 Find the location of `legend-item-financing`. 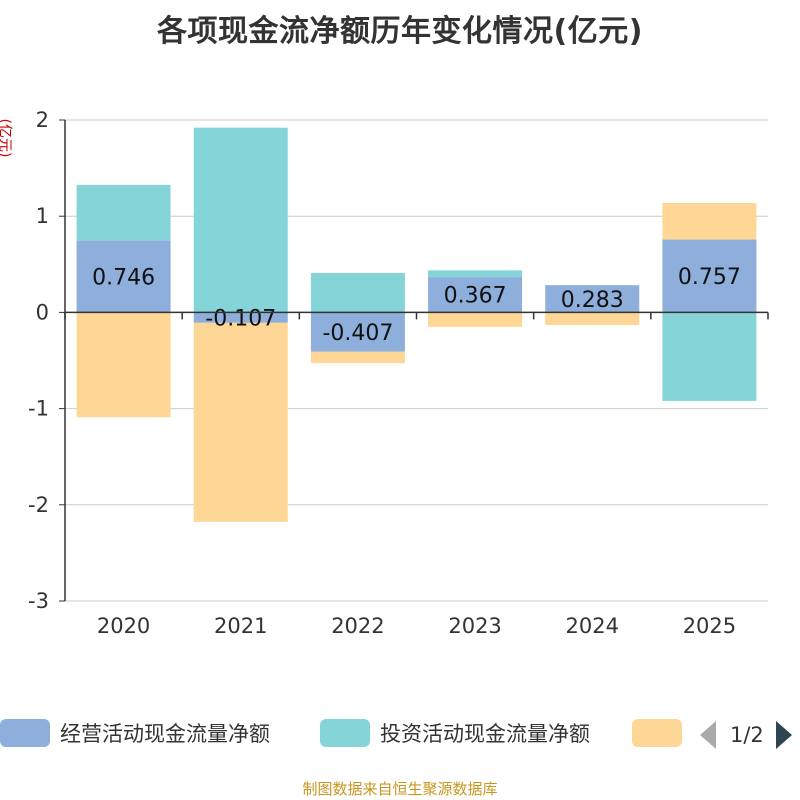

legend-item-financing is located at coordinates (662, 733).